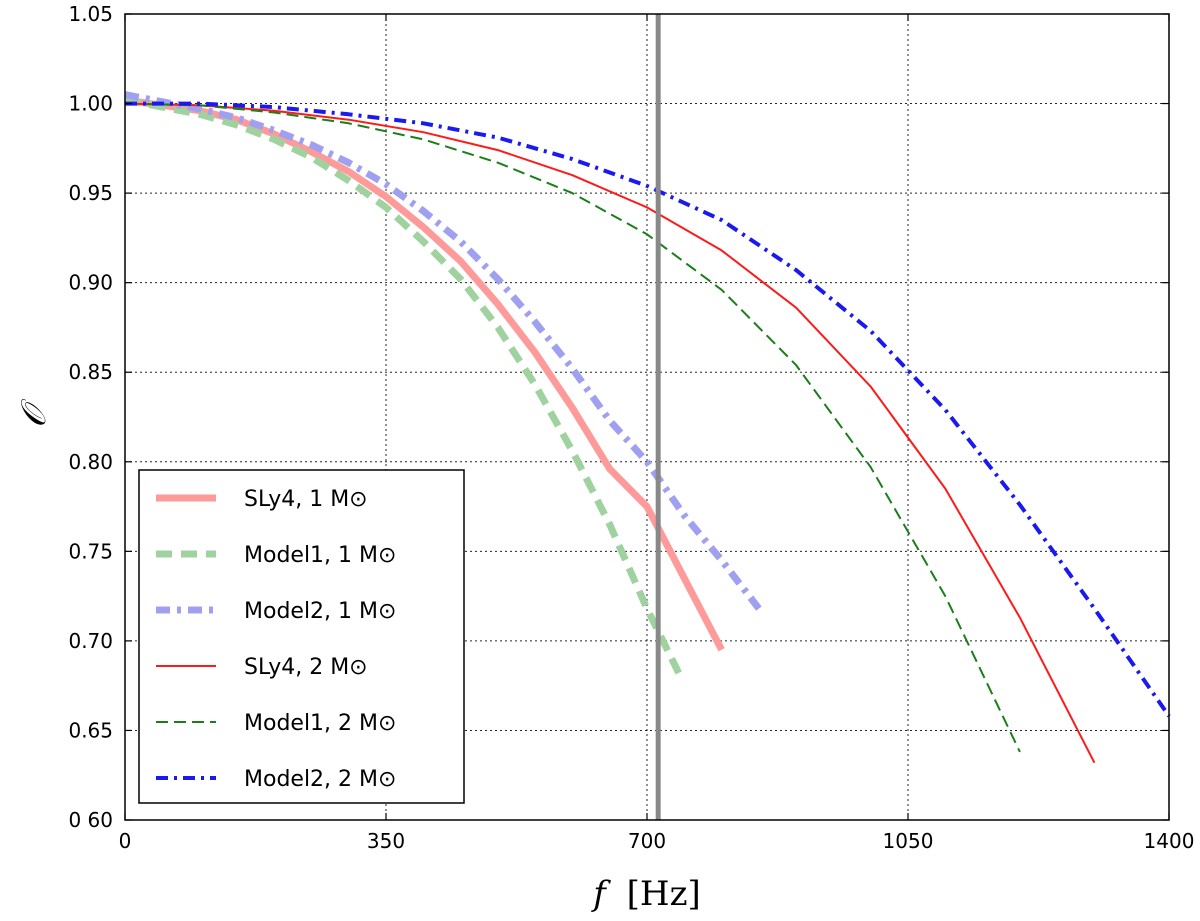  Describe the element at coordinates (90, 820) in the screenshot. I see `y-tick-label-0: 0 60` at that location.